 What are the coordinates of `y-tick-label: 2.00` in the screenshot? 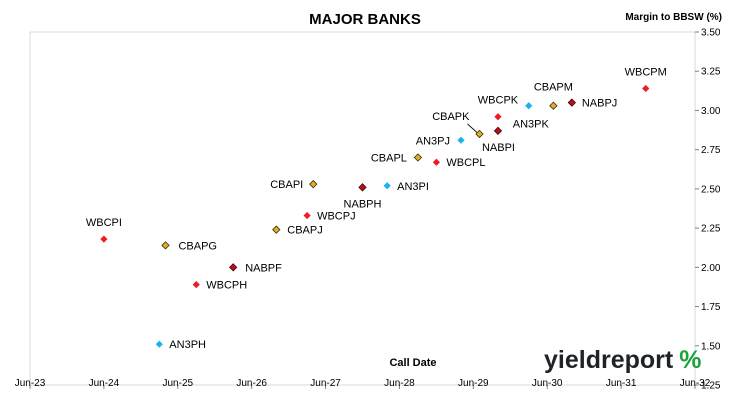 It's located at (711, 268).